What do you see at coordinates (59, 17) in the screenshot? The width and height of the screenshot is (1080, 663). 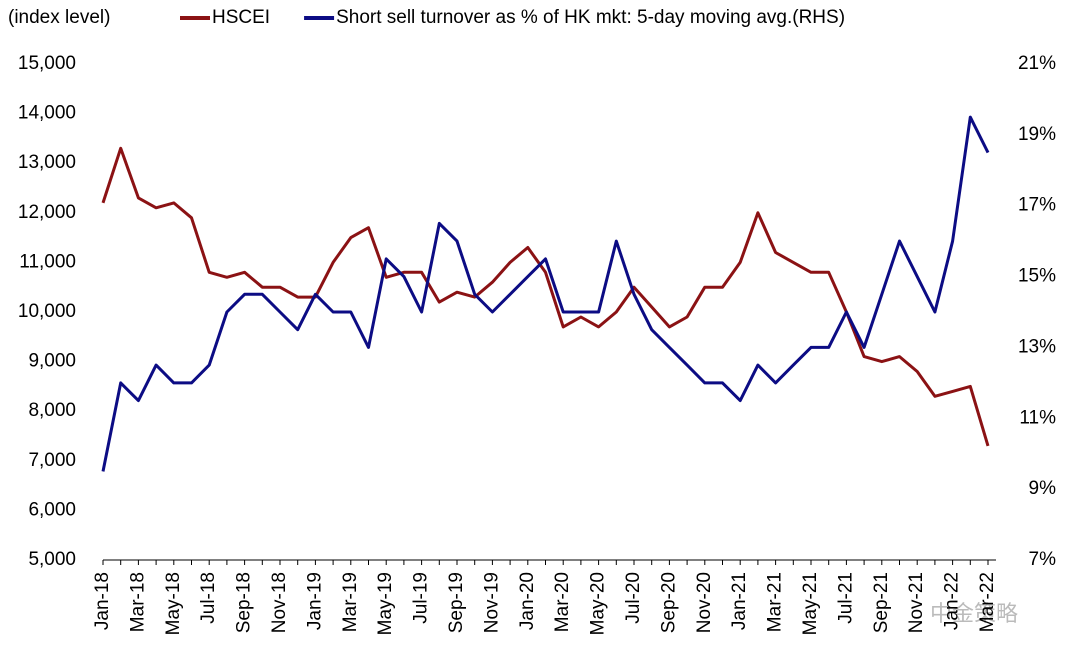 I see `y-axis-label: (index level)` at bounding box center [59, 17].